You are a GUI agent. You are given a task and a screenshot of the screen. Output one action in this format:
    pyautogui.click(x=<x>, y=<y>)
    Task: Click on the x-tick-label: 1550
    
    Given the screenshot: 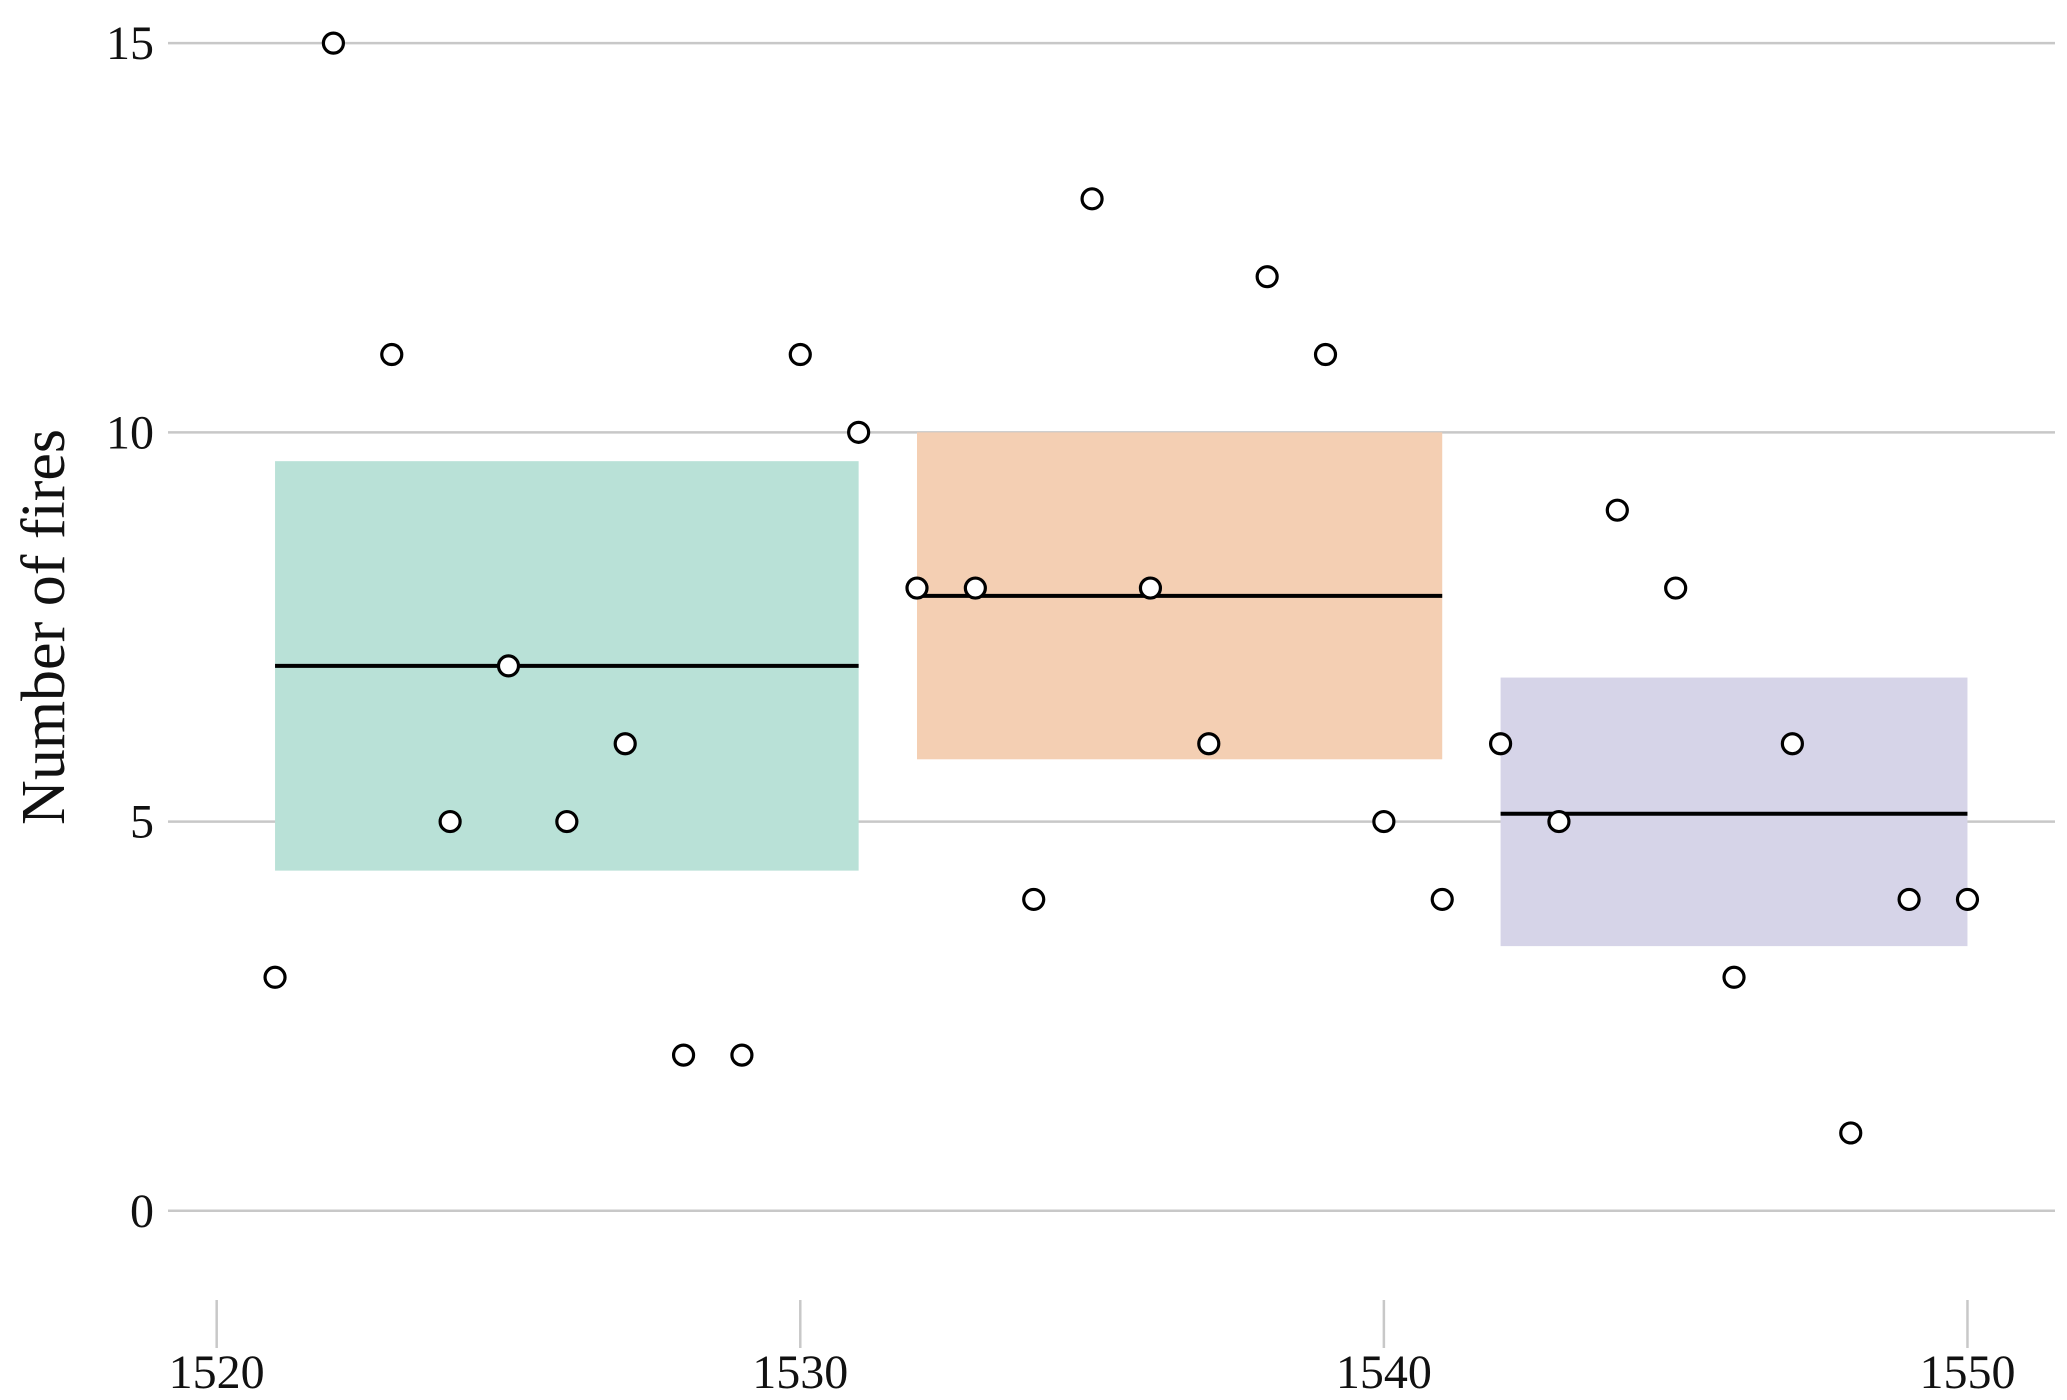 What is the action you would take?
    pyautogui.click(x=1967, y=1372)
    